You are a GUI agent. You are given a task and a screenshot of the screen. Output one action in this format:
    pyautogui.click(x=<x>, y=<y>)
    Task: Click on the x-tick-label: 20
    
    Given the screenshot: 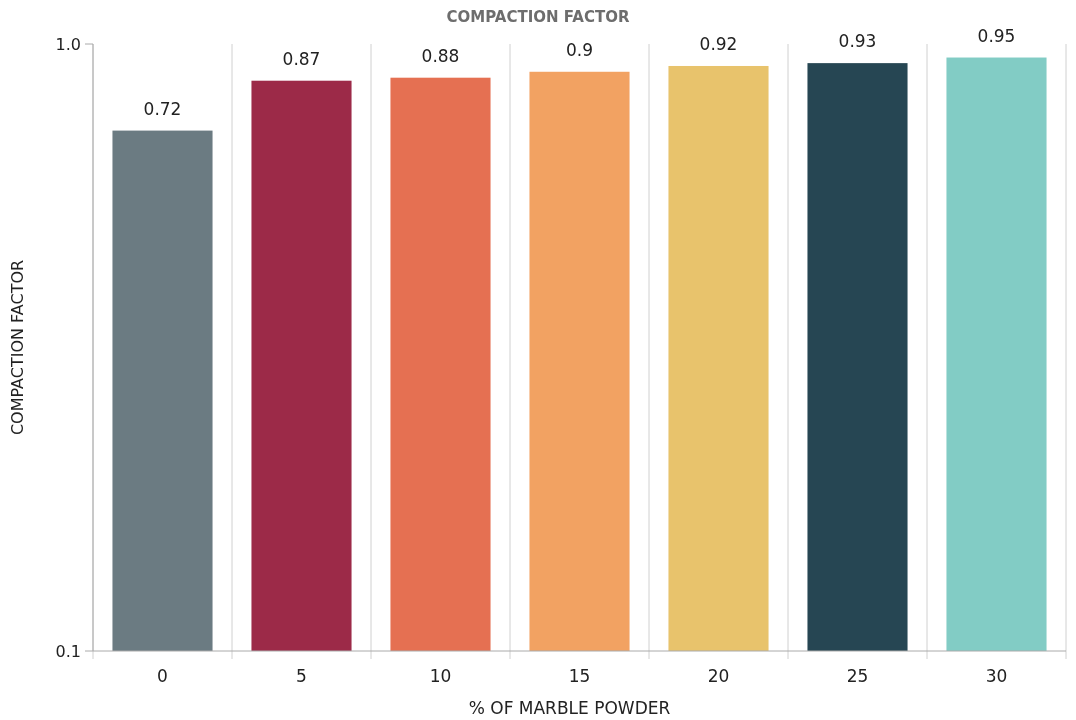 What is the action you would take?
    pyautogui.click(x=718, y=676)
    